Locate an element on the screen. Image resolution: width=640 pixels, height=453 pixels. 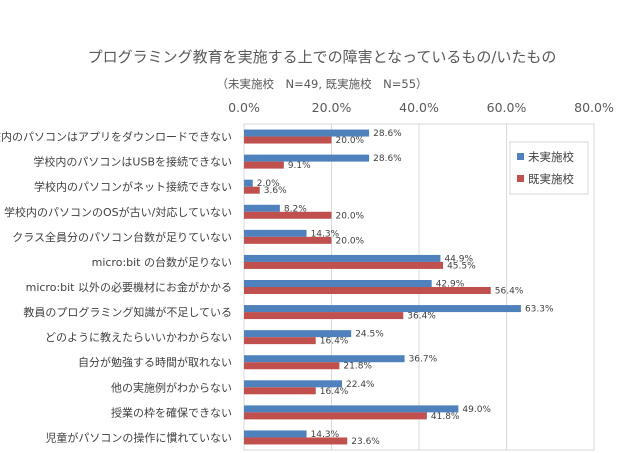
category-label: 学校内のパソコンはUSBを接続できない is located at coordinates (132, 162).